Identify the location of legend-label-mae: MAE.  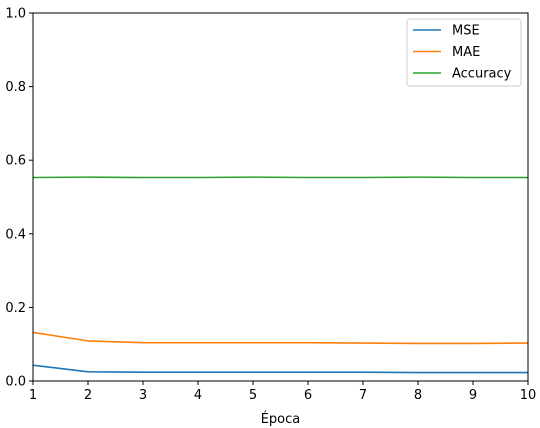
(466, 52).